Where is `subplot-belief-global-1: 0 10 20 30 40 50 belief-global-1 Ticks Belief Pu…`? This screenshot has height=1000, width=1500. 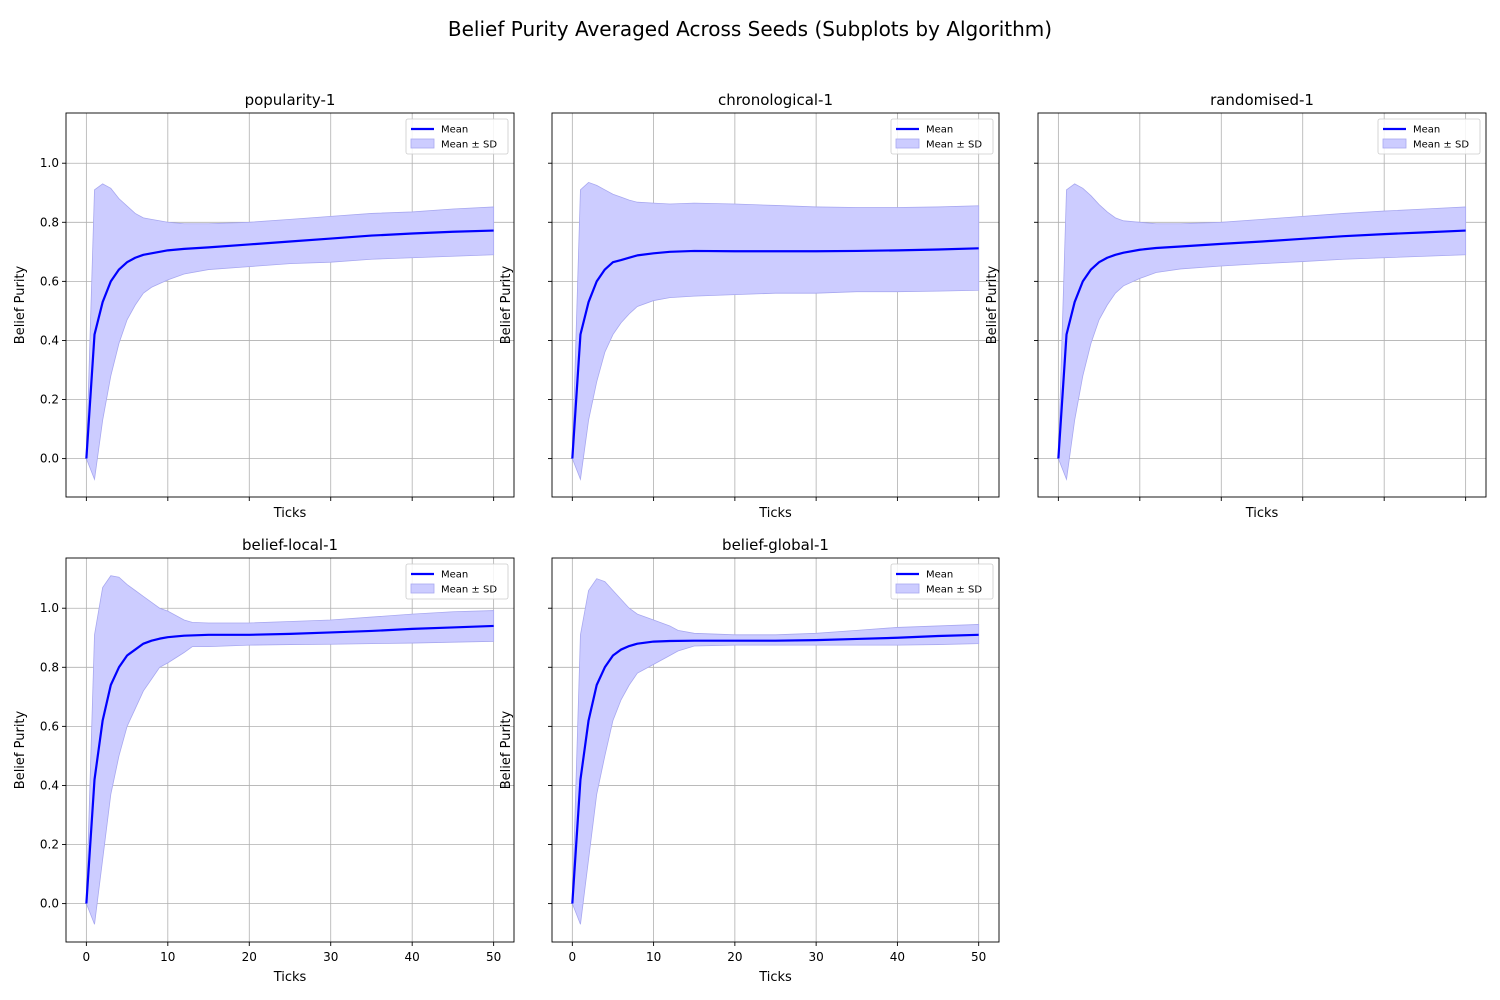 subplot-belief-global-1: 0 10 20 30 40 50 belief-global-1 Ticks Belief Pu… is located at coordinates (749, 760).